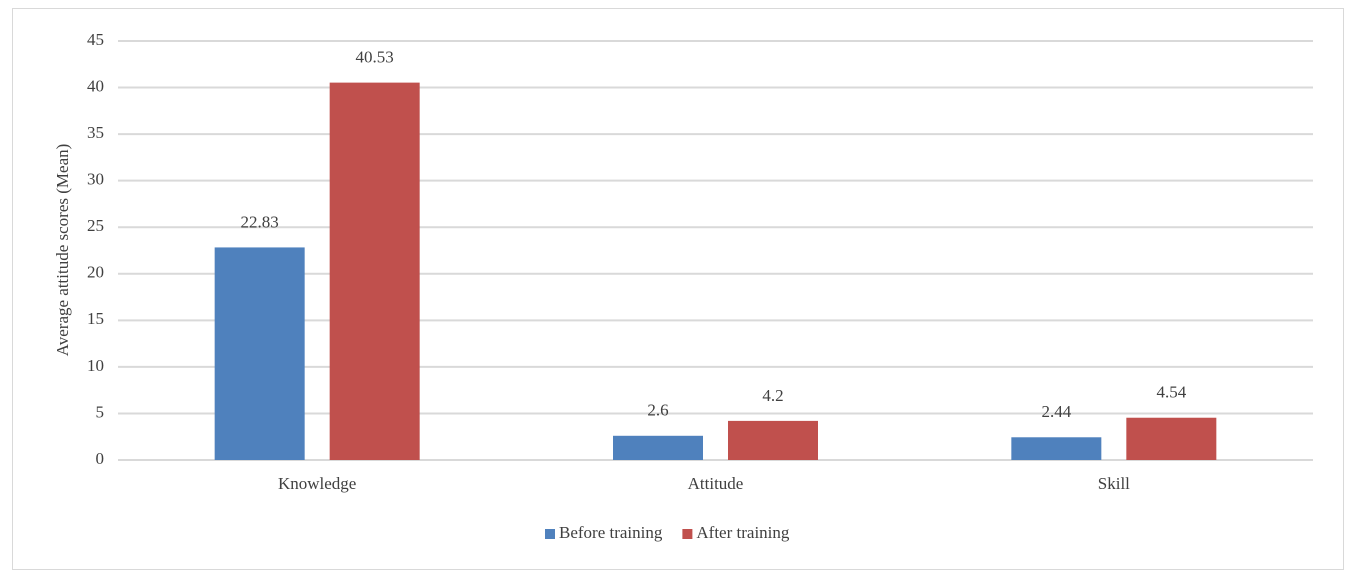 This screenshot has height=575, width=1356. What do you see at coordinates (772, 395) in the screenshot?
I see `data-label: 4.2` at bounding box center [772, 395].